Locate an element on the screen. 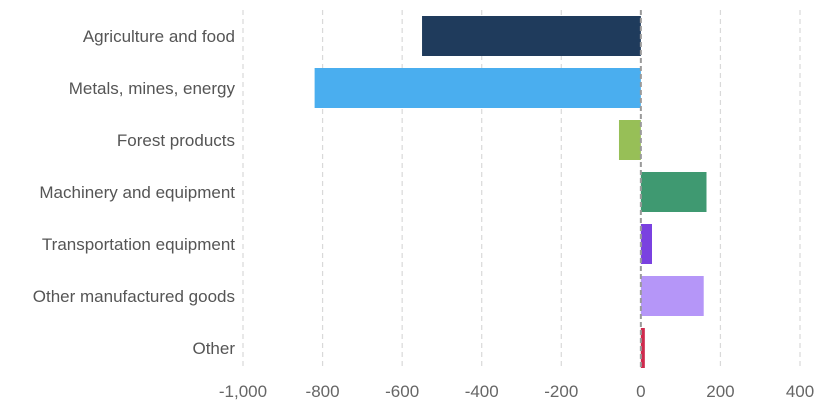 This screenshot has height=408, width=815. category-label: Machinery and equipment is located at coordinates (137, 192).